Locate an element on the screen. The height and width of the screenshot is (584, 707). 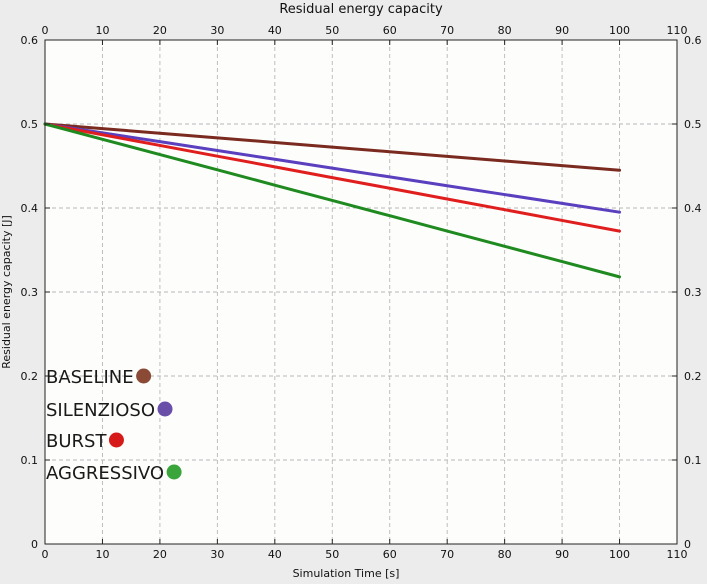
x-tick-label-top: 90 is located at coordinates (562, 30).